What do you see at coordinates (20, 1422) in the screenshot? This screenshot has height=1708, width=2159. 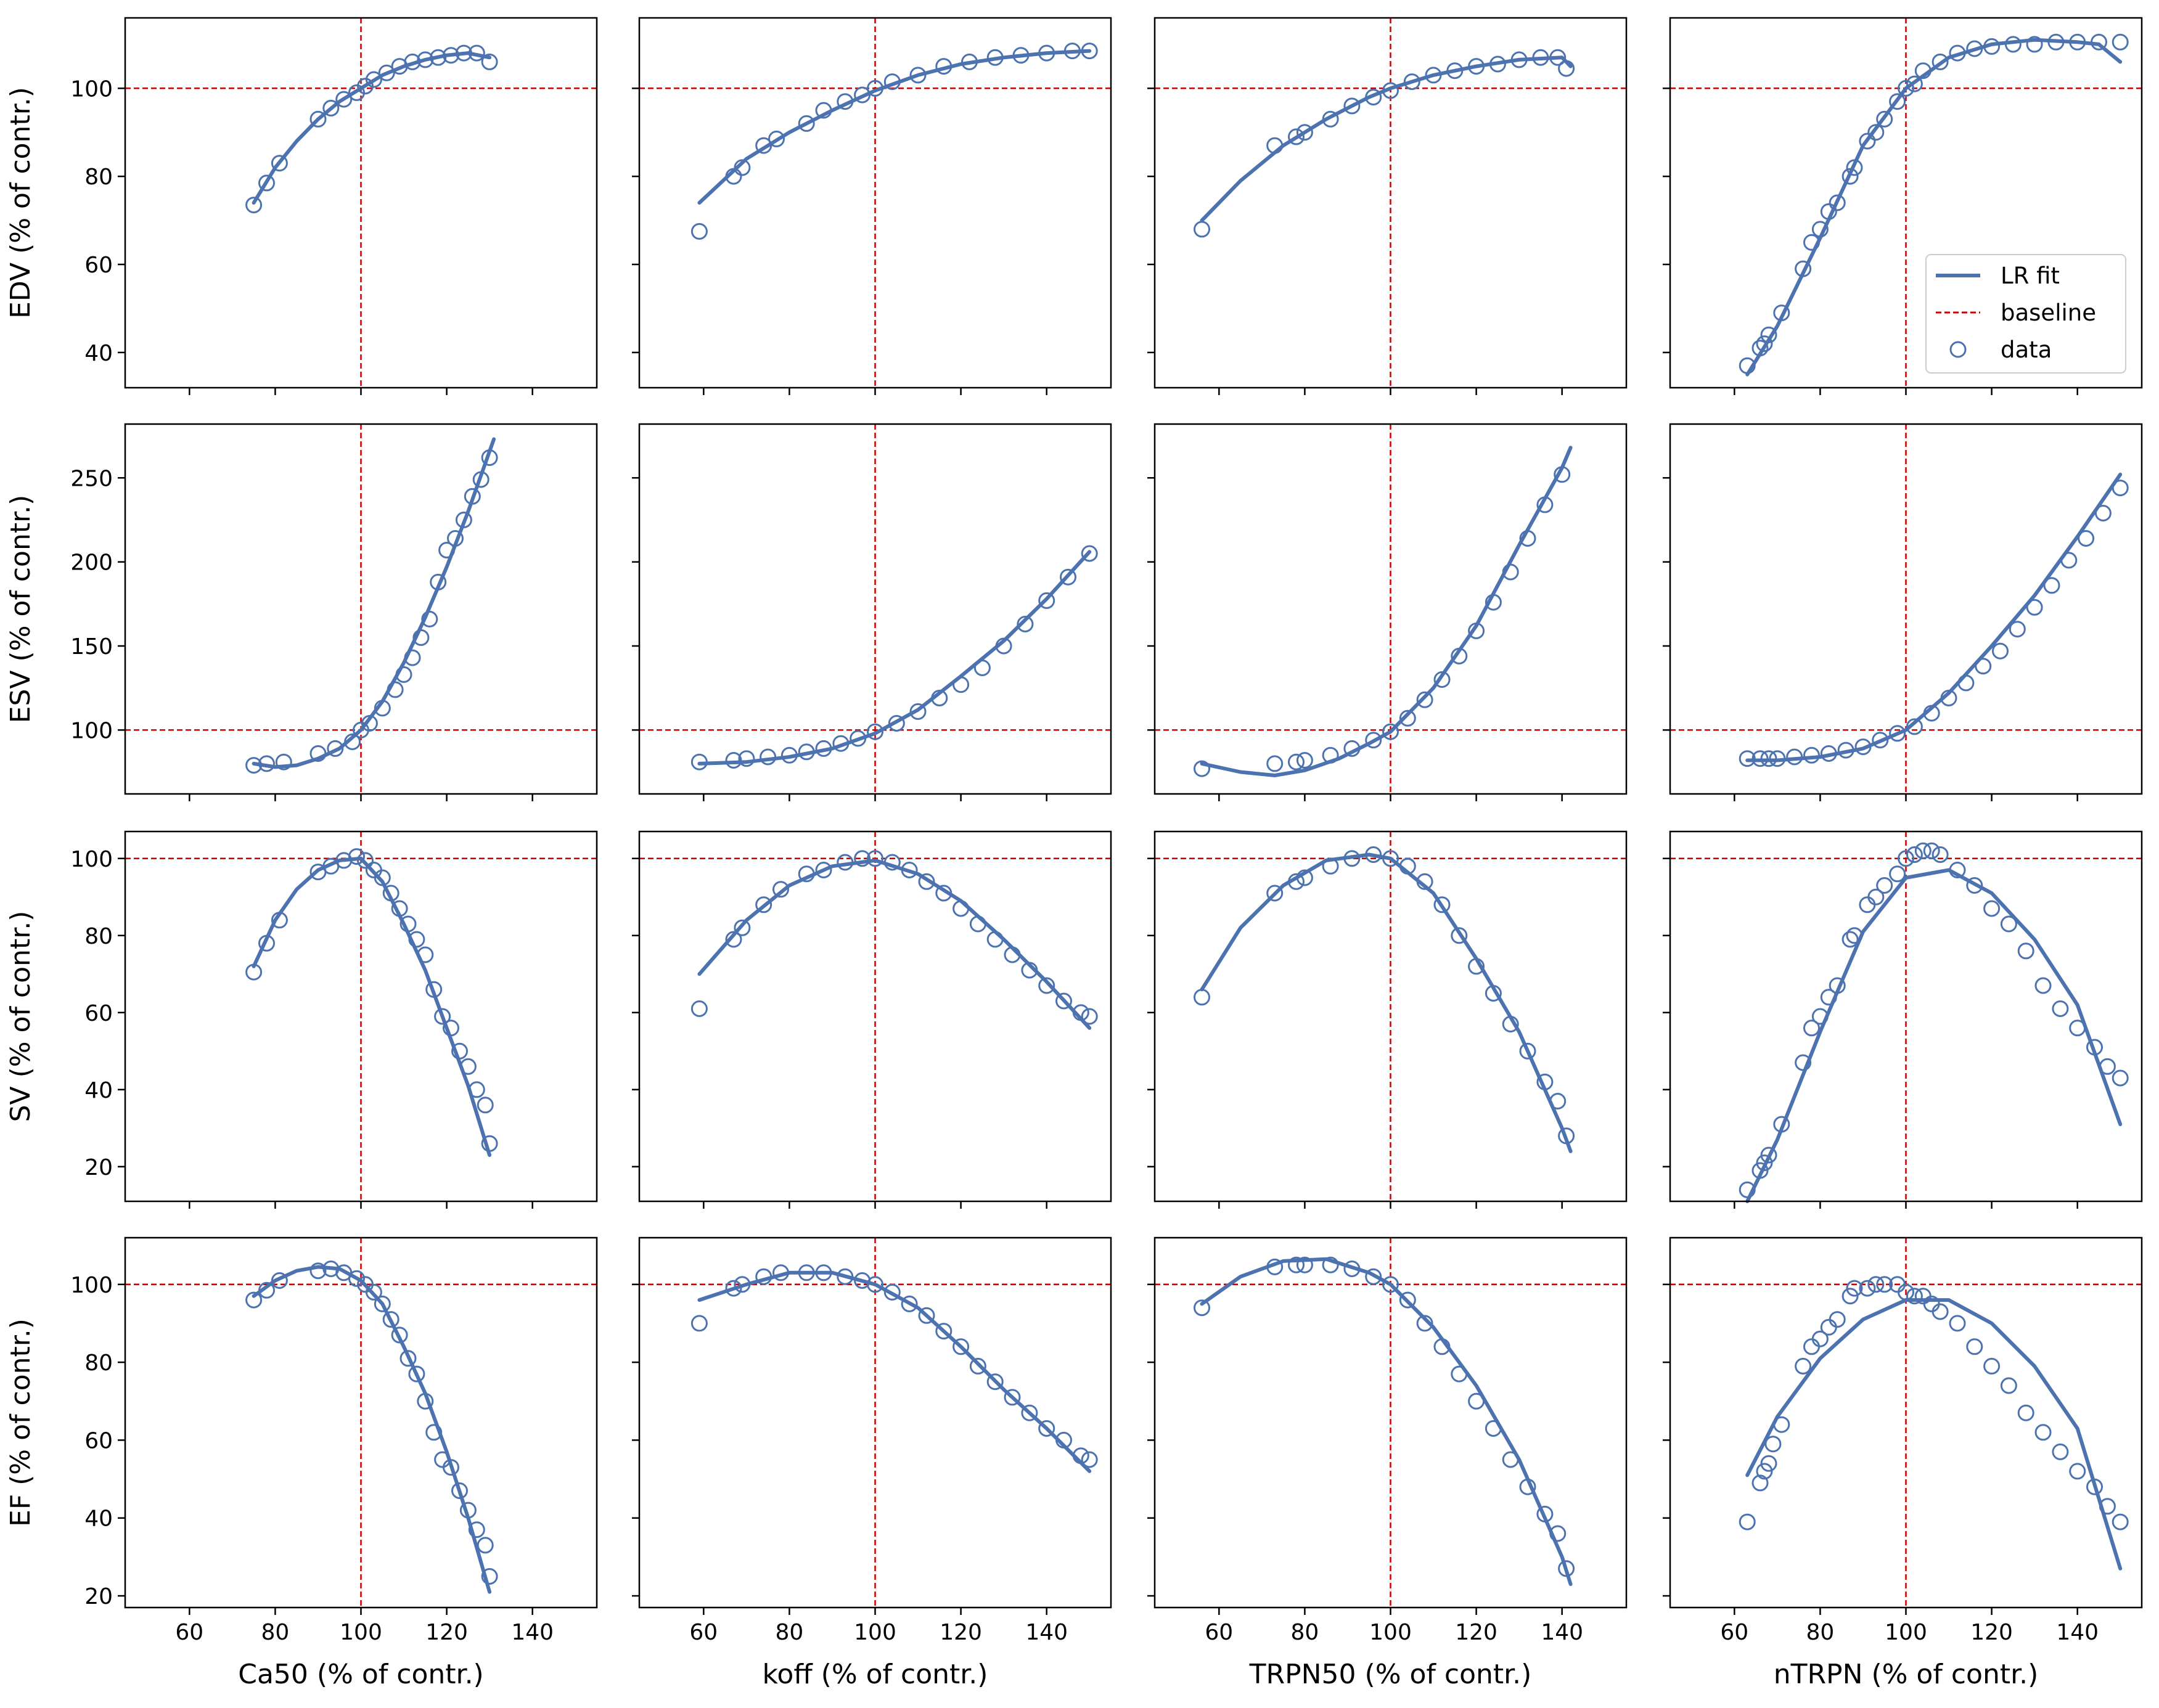 I see `y-axis-label: EF (% of contr.)` at bounding box center [20, 1422].